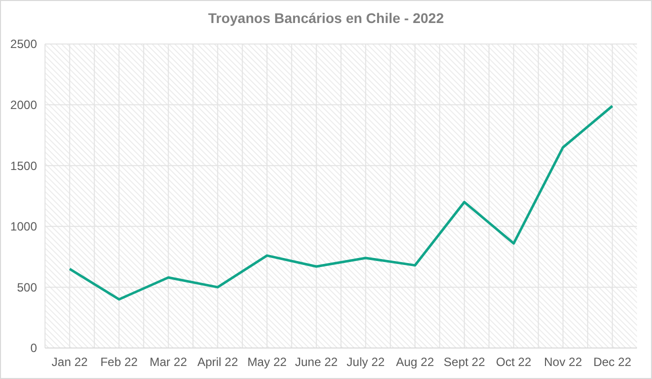  What do you see at coordinates (612, 362) in the screenshot?
I see `x-tick-label: Dec 22` at bounding box center [612, 362].